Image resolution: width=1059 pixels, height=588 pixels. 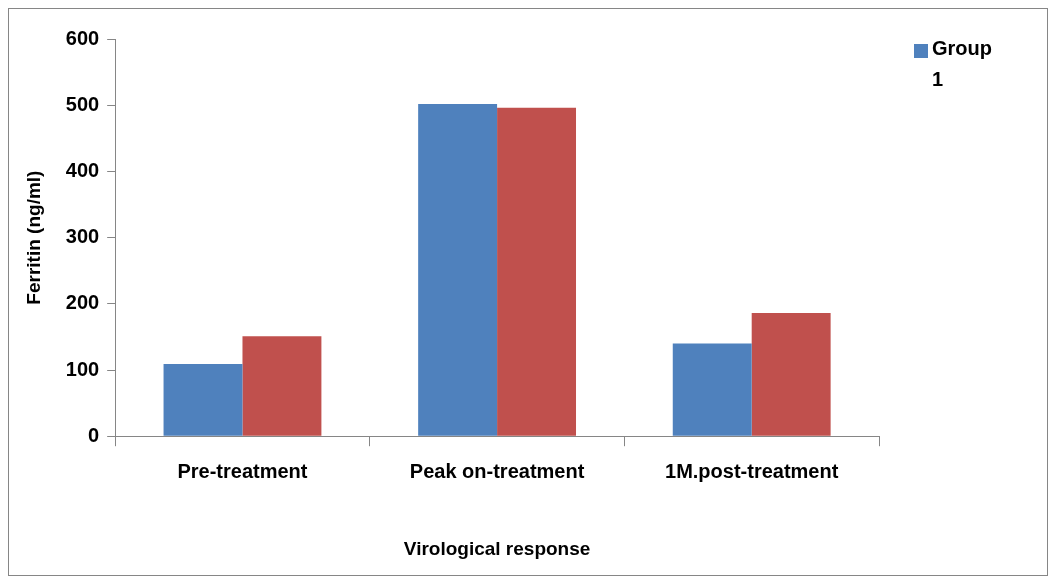 What do you see at coordinates (752, 470) in the screenshot?
I see `x-tick-label: 1M.post-treatment` at bounding box center [752, 470].